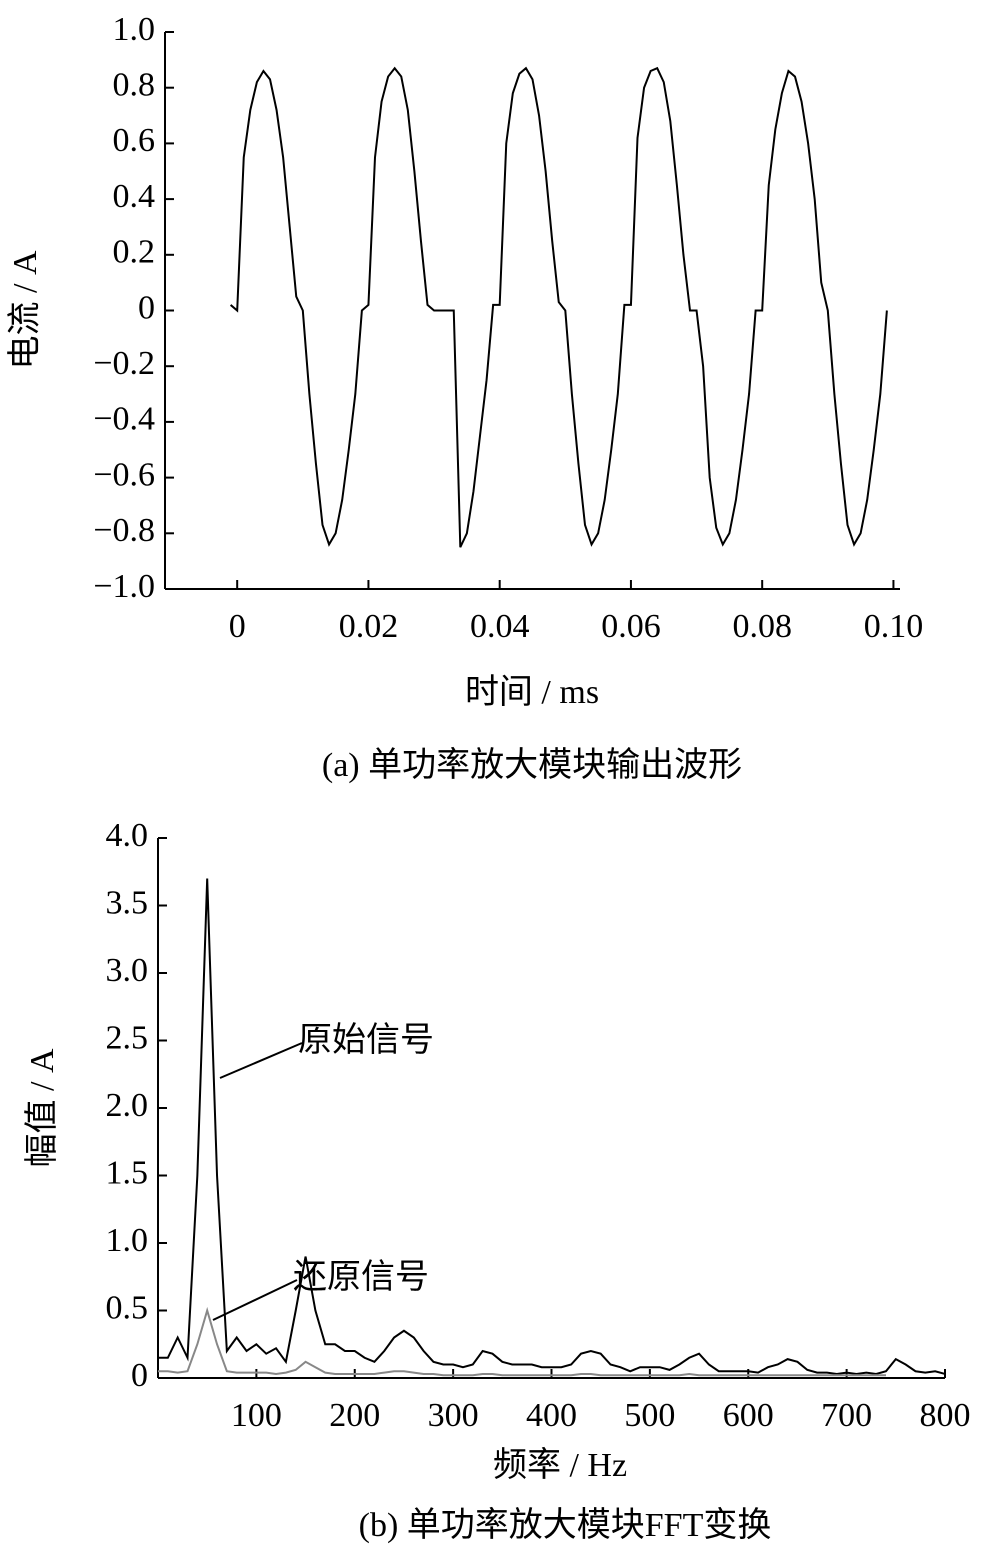 The width and height of the screenshot is (1000, 1554). What do you see at coordinates (134, 84) in the screenshot?
I see `y-tick-label: 0.8` at bounding box center [134, 84].